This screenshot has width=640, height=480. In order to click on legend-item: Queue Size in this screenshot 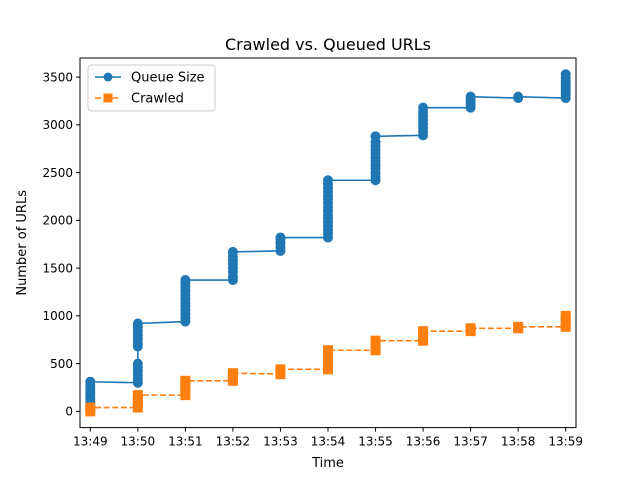, I will do `click(150, 78)`.